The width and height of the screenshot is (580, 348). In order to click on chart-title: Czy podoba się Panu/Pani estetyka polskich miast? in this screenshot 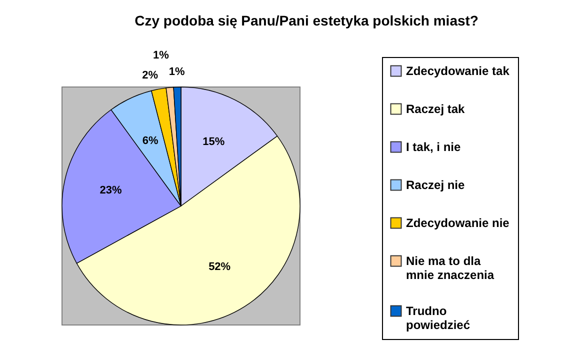, I will do `click(306, 20)`.